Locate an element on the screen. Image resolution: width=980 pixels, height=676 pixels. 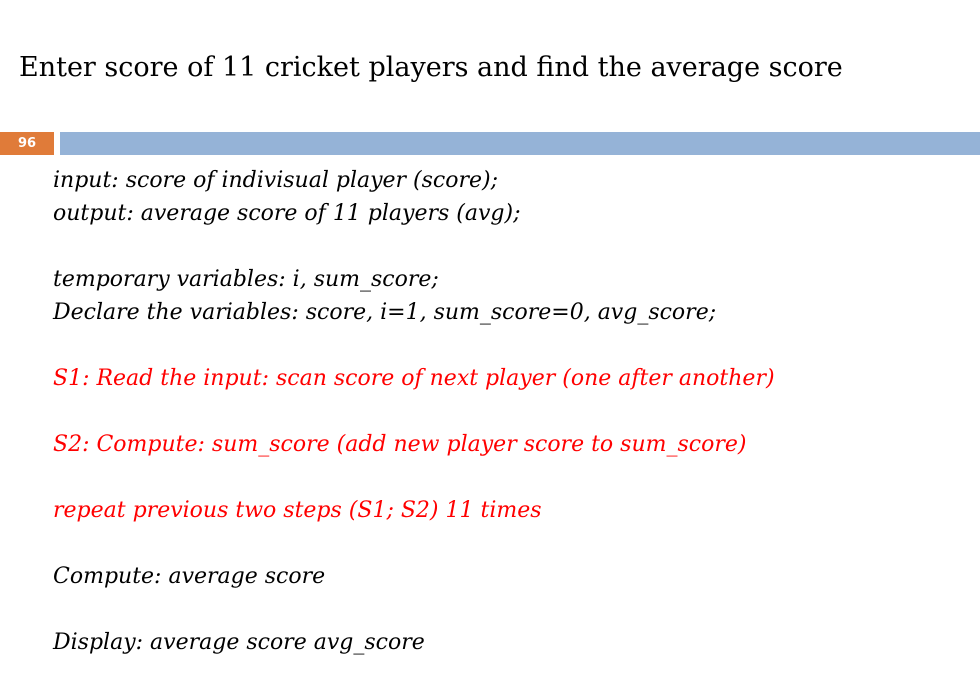
compute-average-line: Compute: average score is located at coordinates (189, 576).